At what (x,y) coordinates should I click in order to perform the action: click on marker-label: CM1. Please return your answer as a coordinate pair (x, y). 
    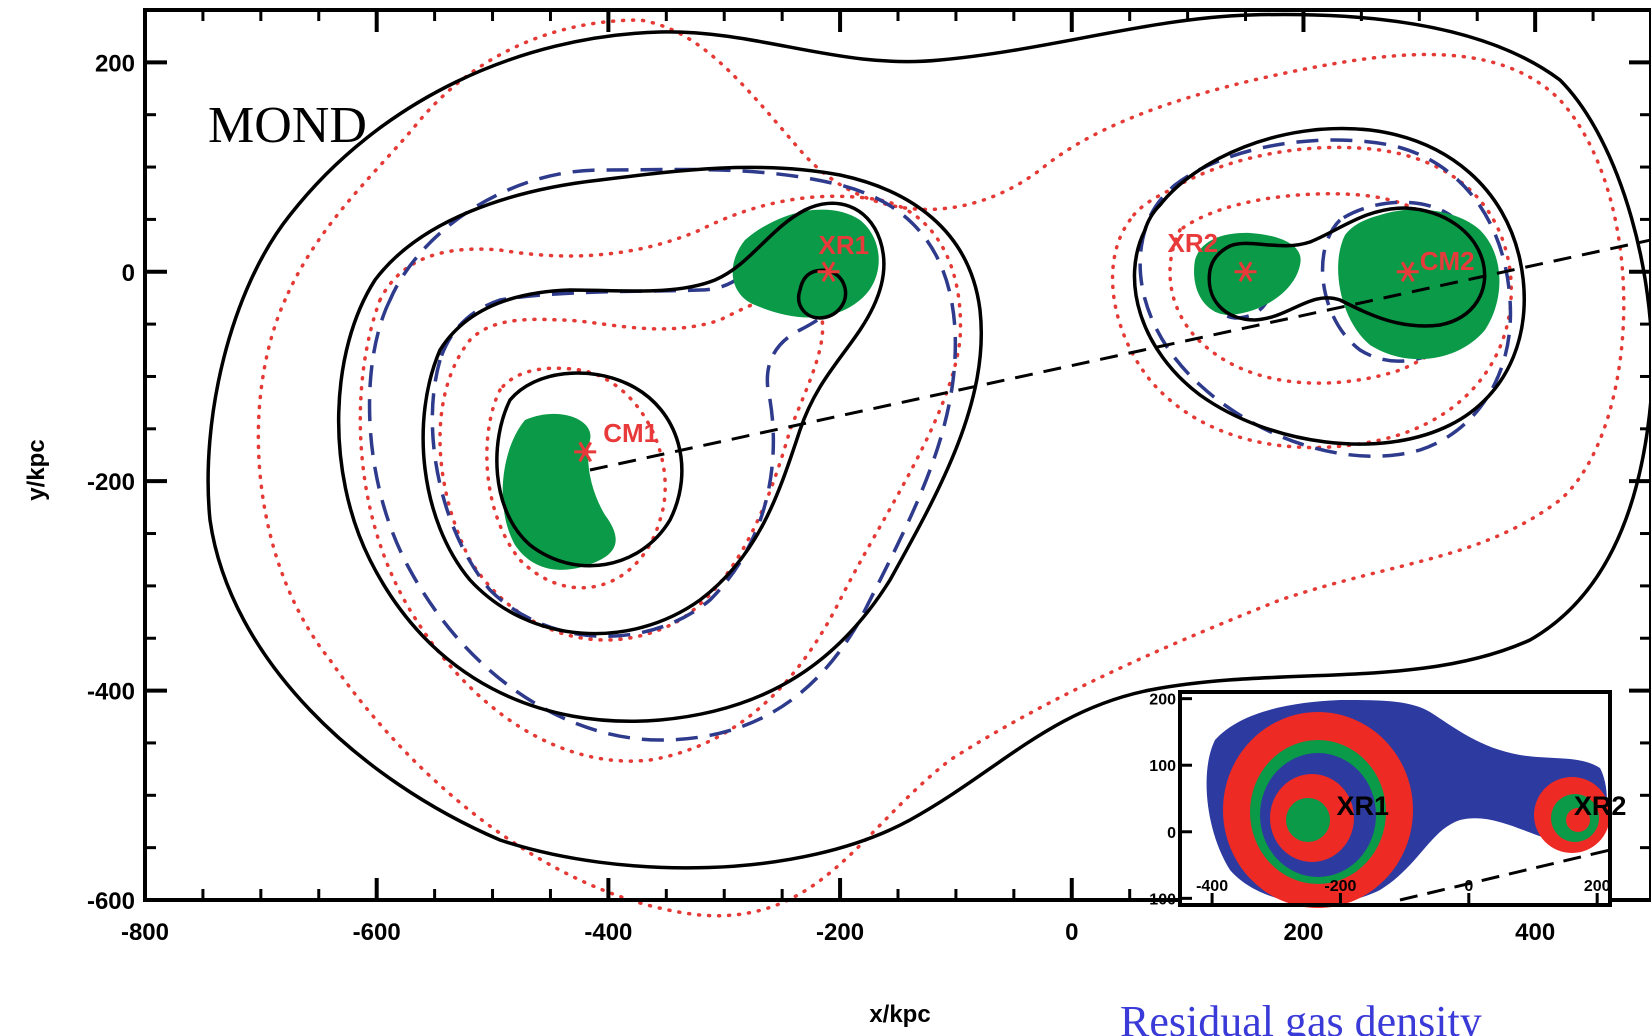
    Looking at the image, I should click on (630, 433).